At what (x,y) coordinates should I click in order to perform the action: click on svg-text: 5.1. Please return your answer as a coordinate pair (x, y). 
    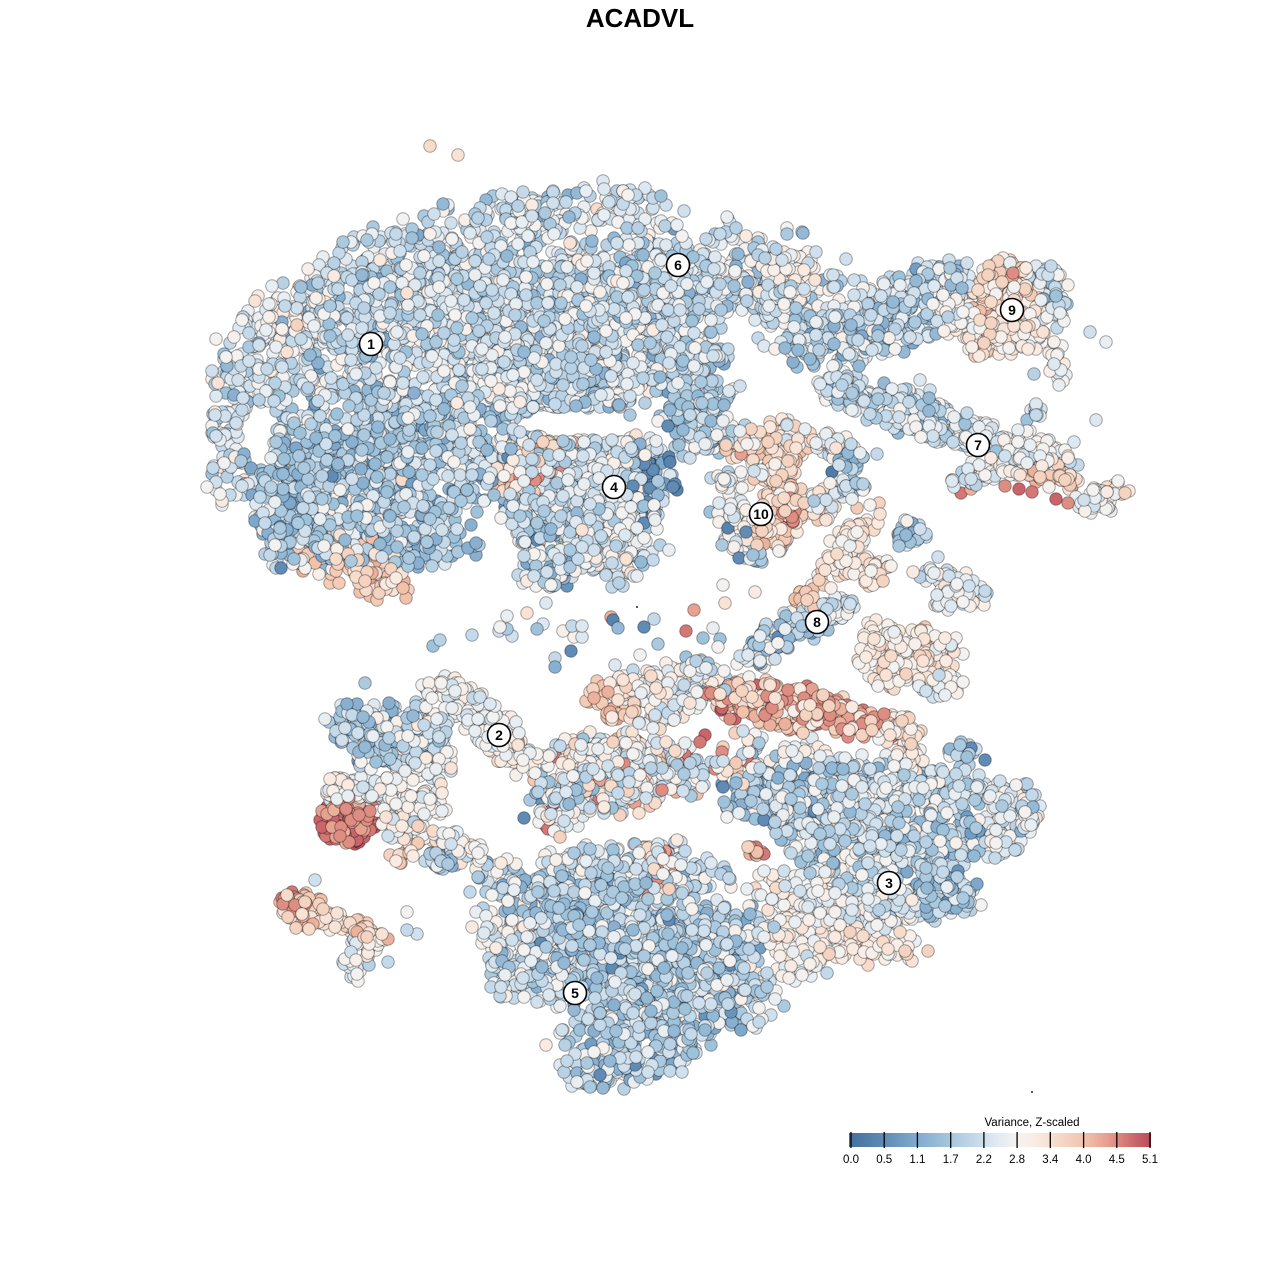
    Looking at the image, I should click on (1150, 1160).